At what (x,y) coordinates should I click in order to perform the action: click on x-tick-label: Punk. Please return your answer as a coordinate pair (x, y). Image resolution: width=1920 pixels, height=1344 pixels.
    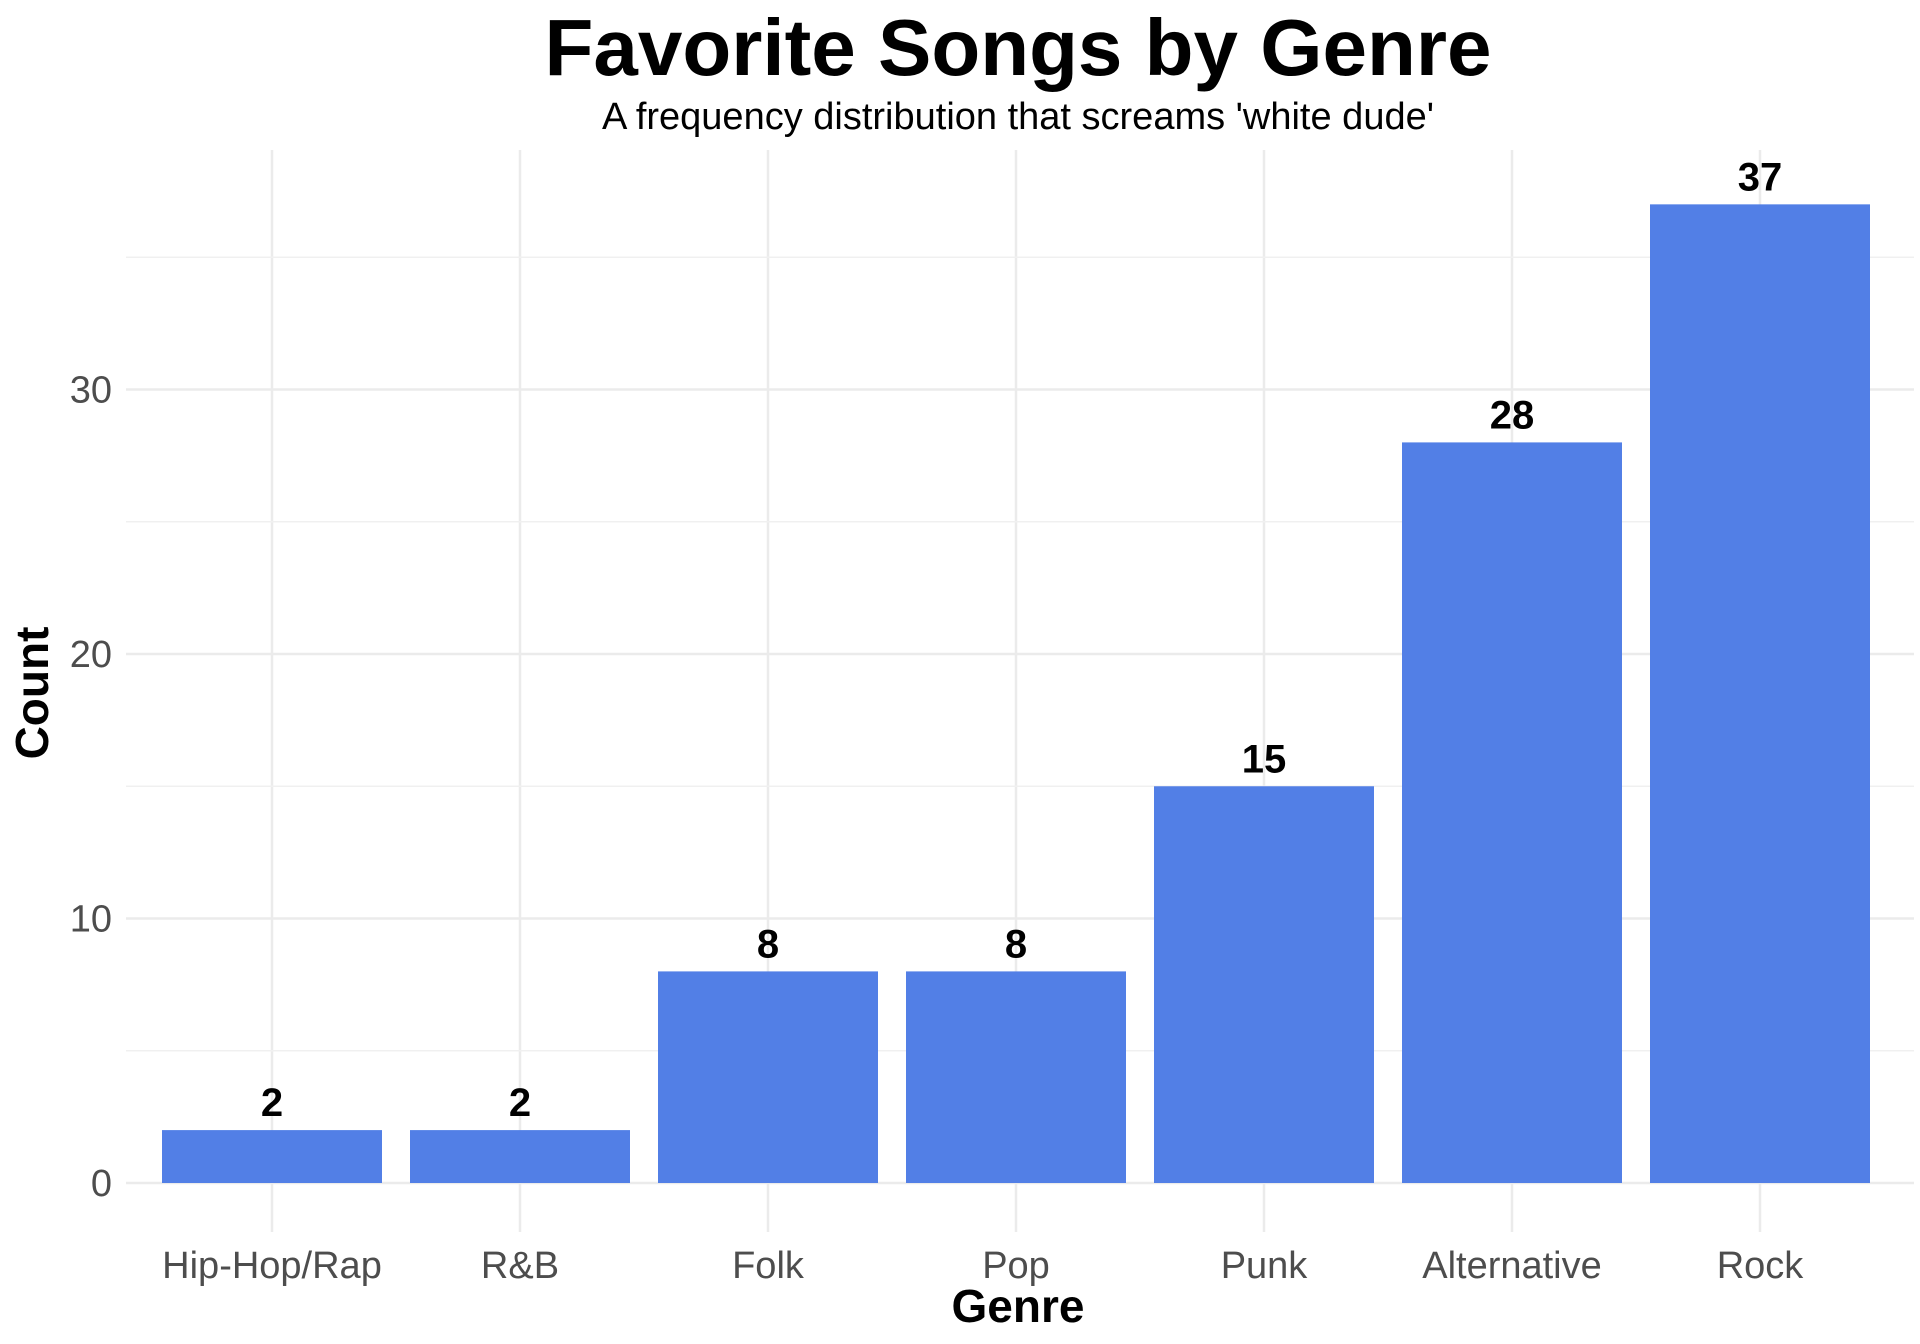
    Looking at the image, I should click on (1265, 1266).